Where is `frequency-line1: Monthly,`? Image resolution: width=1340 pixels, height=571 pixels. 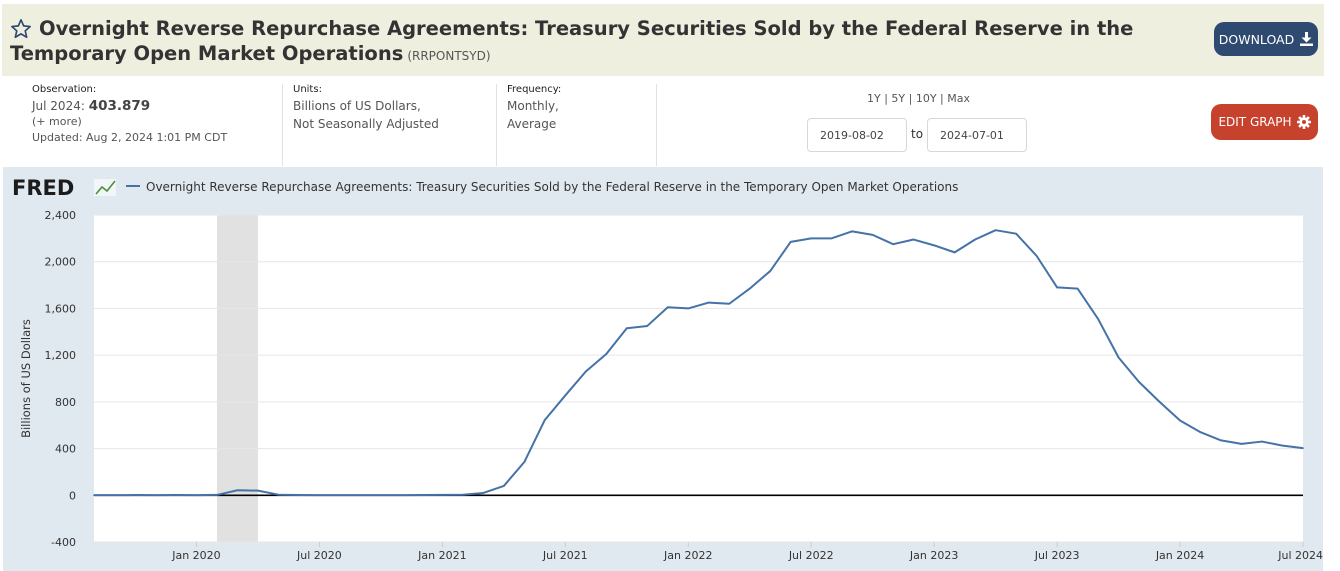 frequency-line1: Monthly, is located at coordinates (533, 106).